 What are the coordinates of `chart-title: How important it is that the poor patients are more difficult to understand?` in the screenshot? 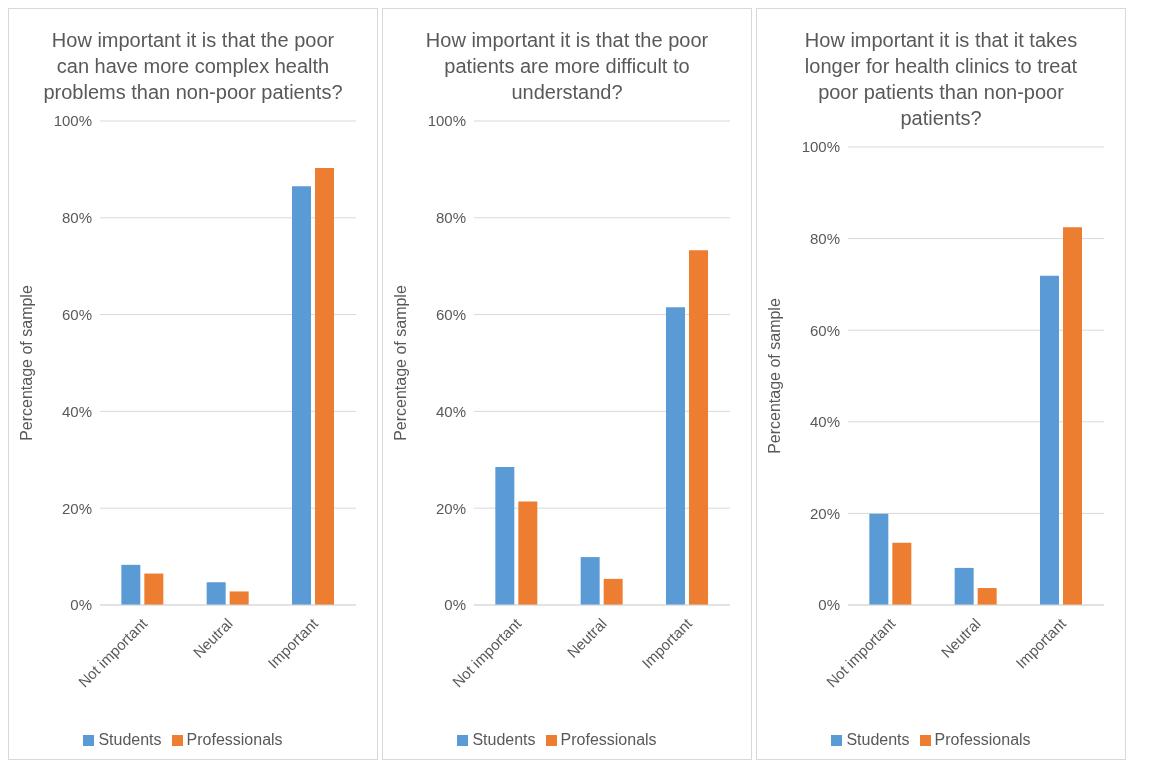 It's located at (567, 66).